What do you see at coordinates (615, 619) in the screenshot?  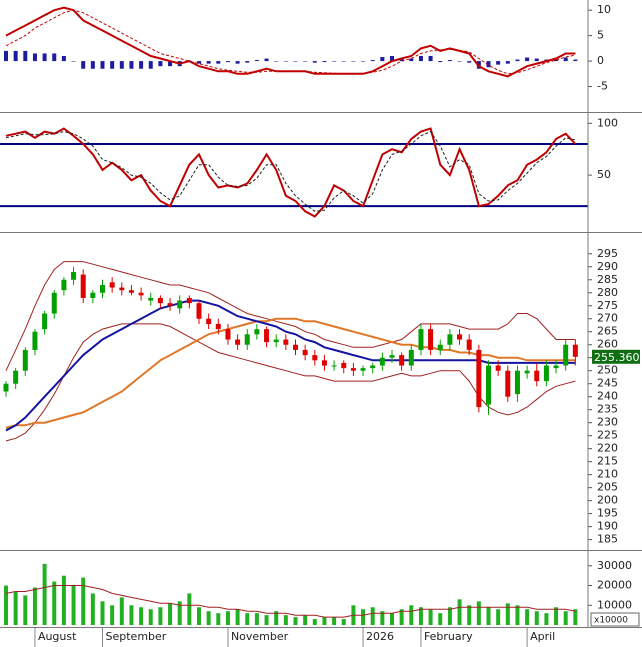 I see `unit-box` at bounding box center [615, 619].